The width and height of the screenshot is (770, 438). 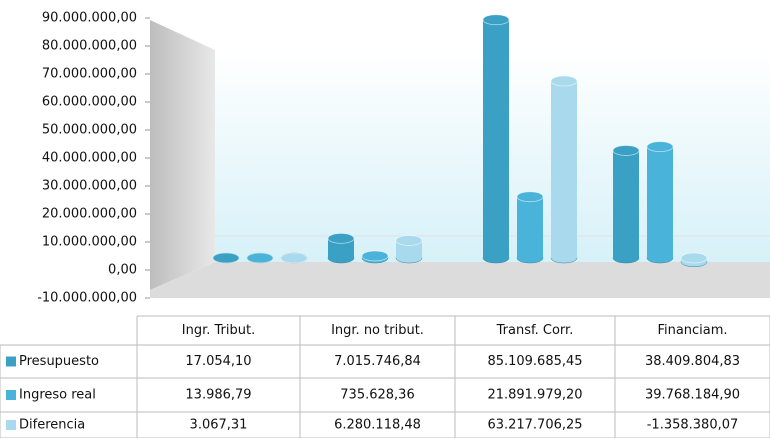 What do you see at coordinates (377, 395) in the screenshot?
I see `table-cell: 735.628,36` at bounding box center [377, 395].